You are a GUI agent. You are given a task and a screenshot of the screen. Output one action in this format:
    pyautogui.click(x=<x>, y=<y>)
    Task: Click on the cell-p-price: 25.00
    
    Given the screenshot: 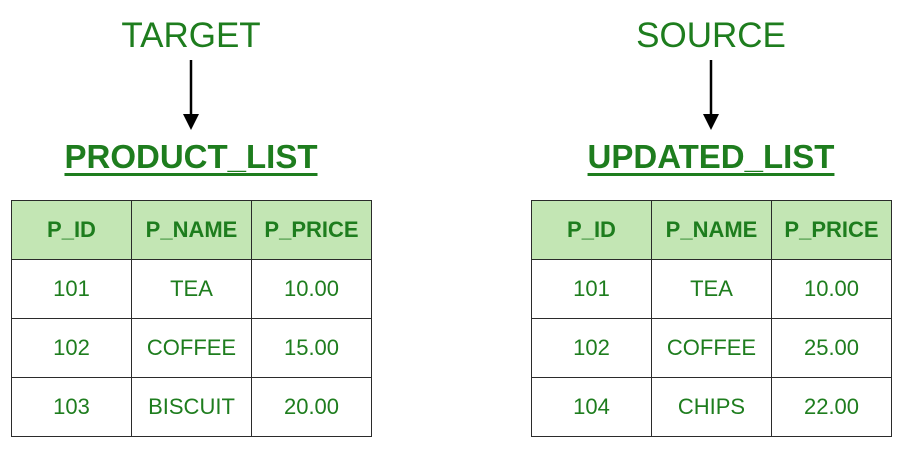 What is the action you would take?
    pyautogui.click(x=831, y=348)
    